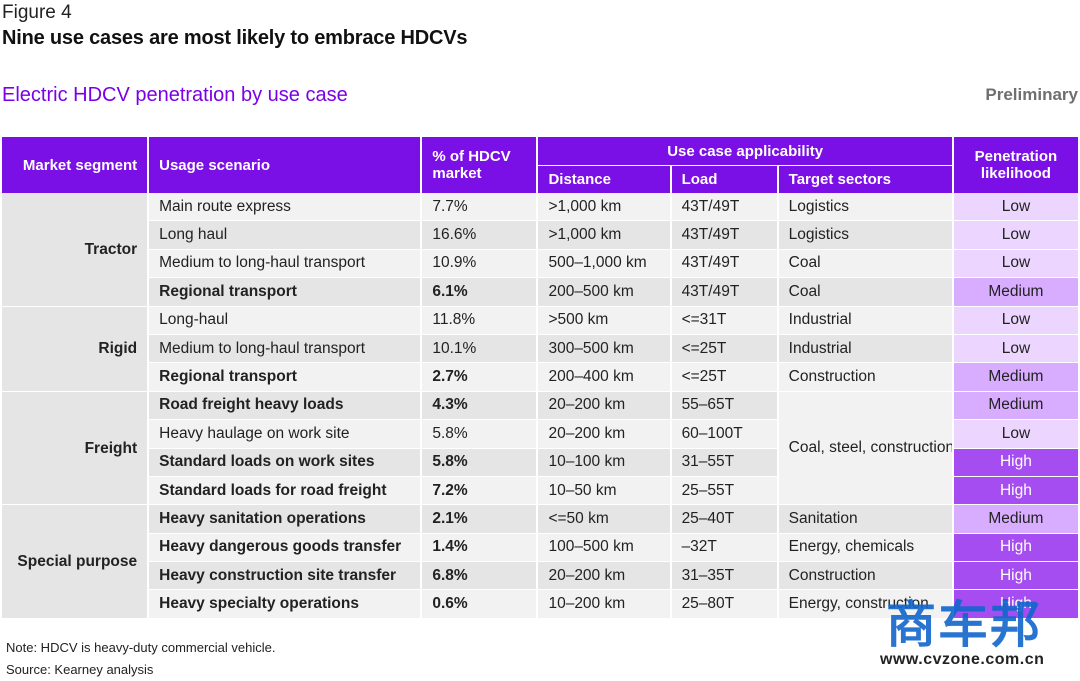 The height and width of the screenshot is (681, 1080). I want to click on status-label: Preliminary, so click(1031, 94).